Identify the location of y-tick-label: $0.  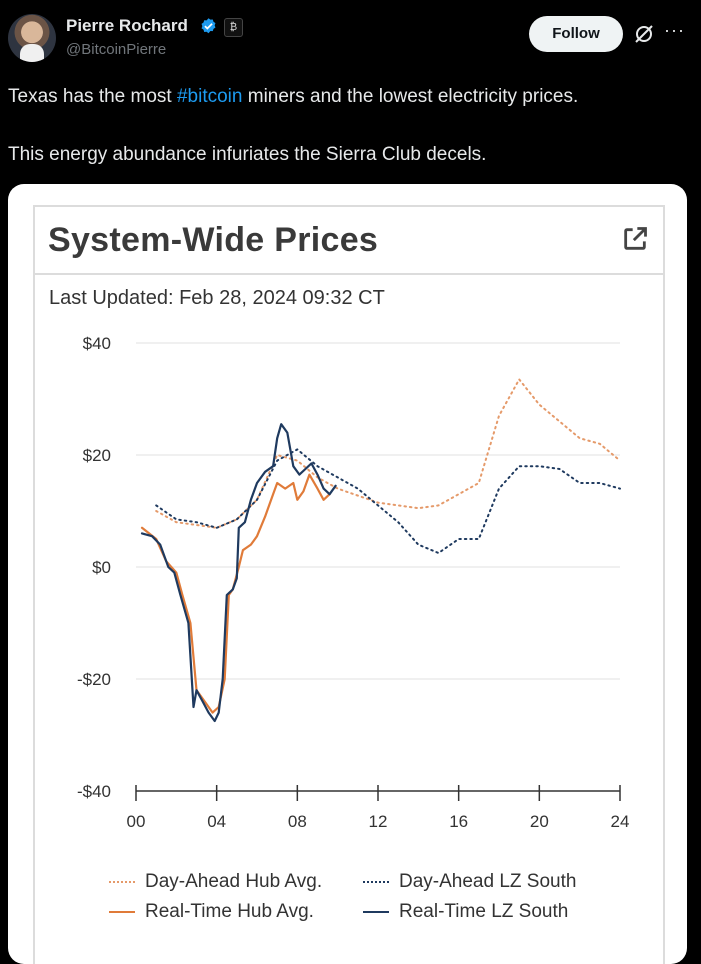
(101, 567).